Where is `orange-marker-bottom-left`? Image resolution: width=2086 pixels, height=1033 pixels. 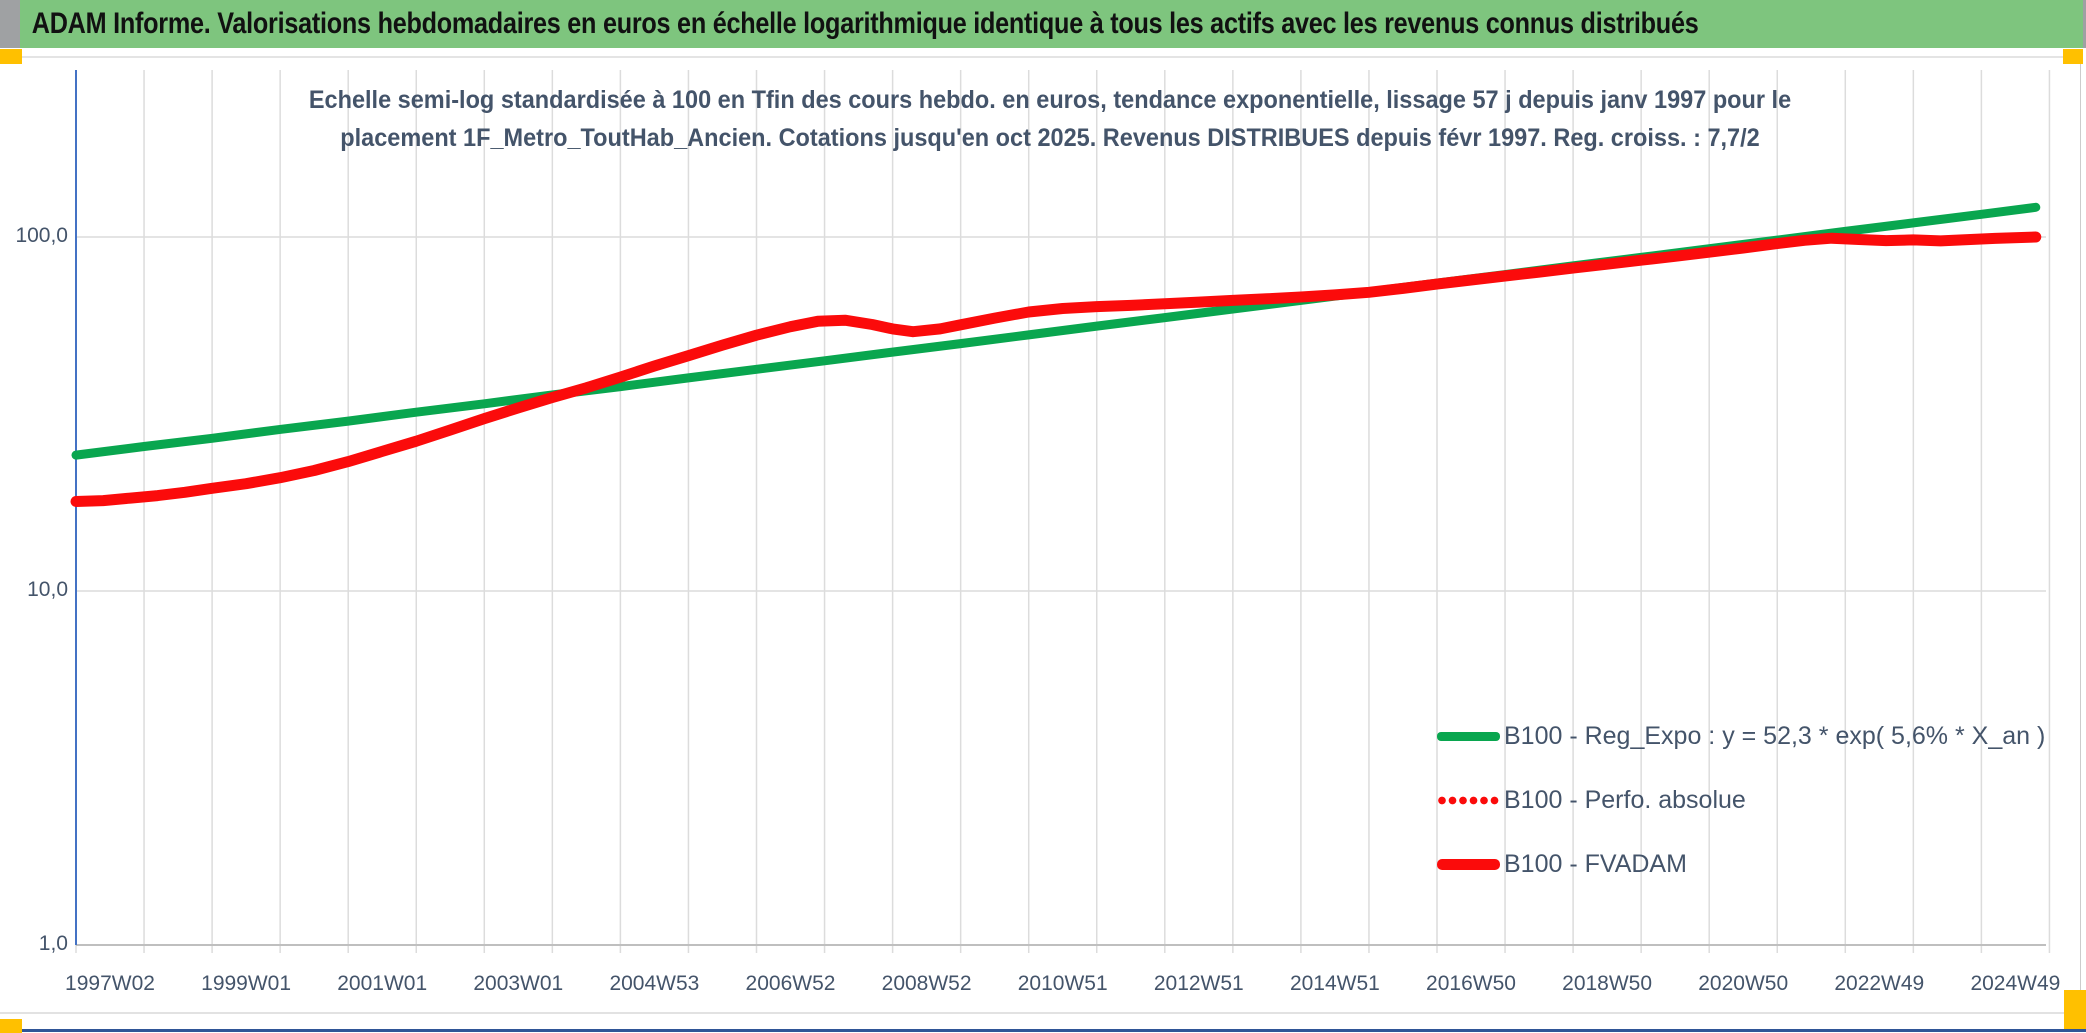
orange-marker-bottom-left is located at coordinates (11, 1026).